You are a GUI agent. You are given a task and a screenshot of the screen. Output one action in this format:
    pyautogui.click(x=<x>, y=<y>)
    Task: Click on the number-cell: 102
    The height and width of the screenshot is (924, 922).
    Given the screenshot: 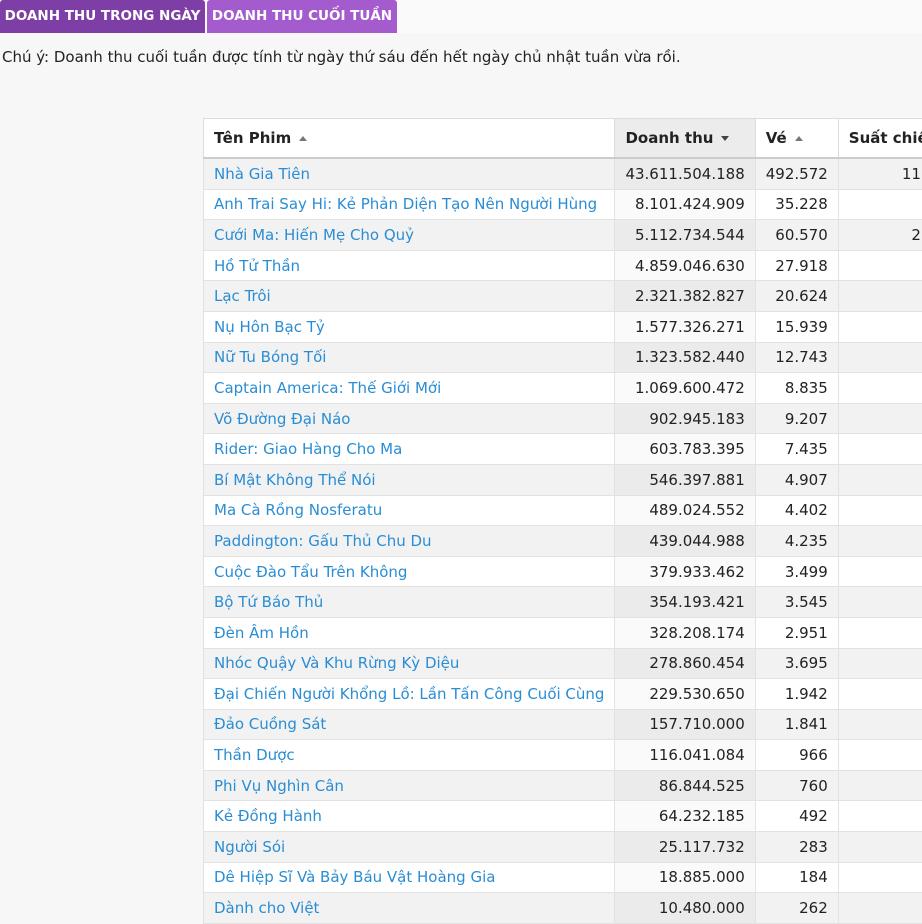 What is the action you would take?
    pyautogui.click(x=880, y=265)
    